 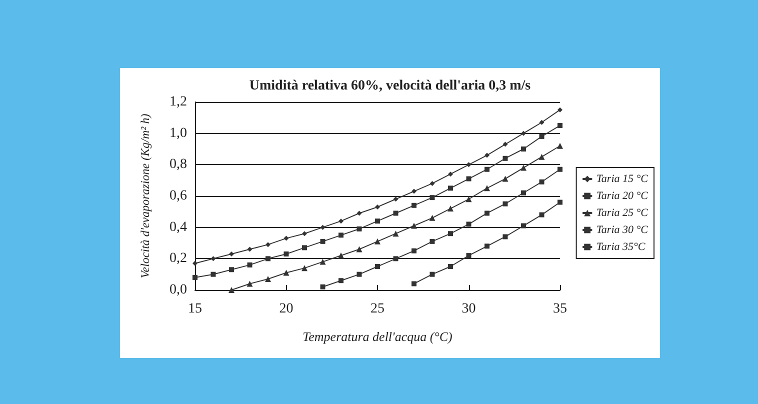 I want to click on x-tick-label: 25, so click(x=377, y=309).